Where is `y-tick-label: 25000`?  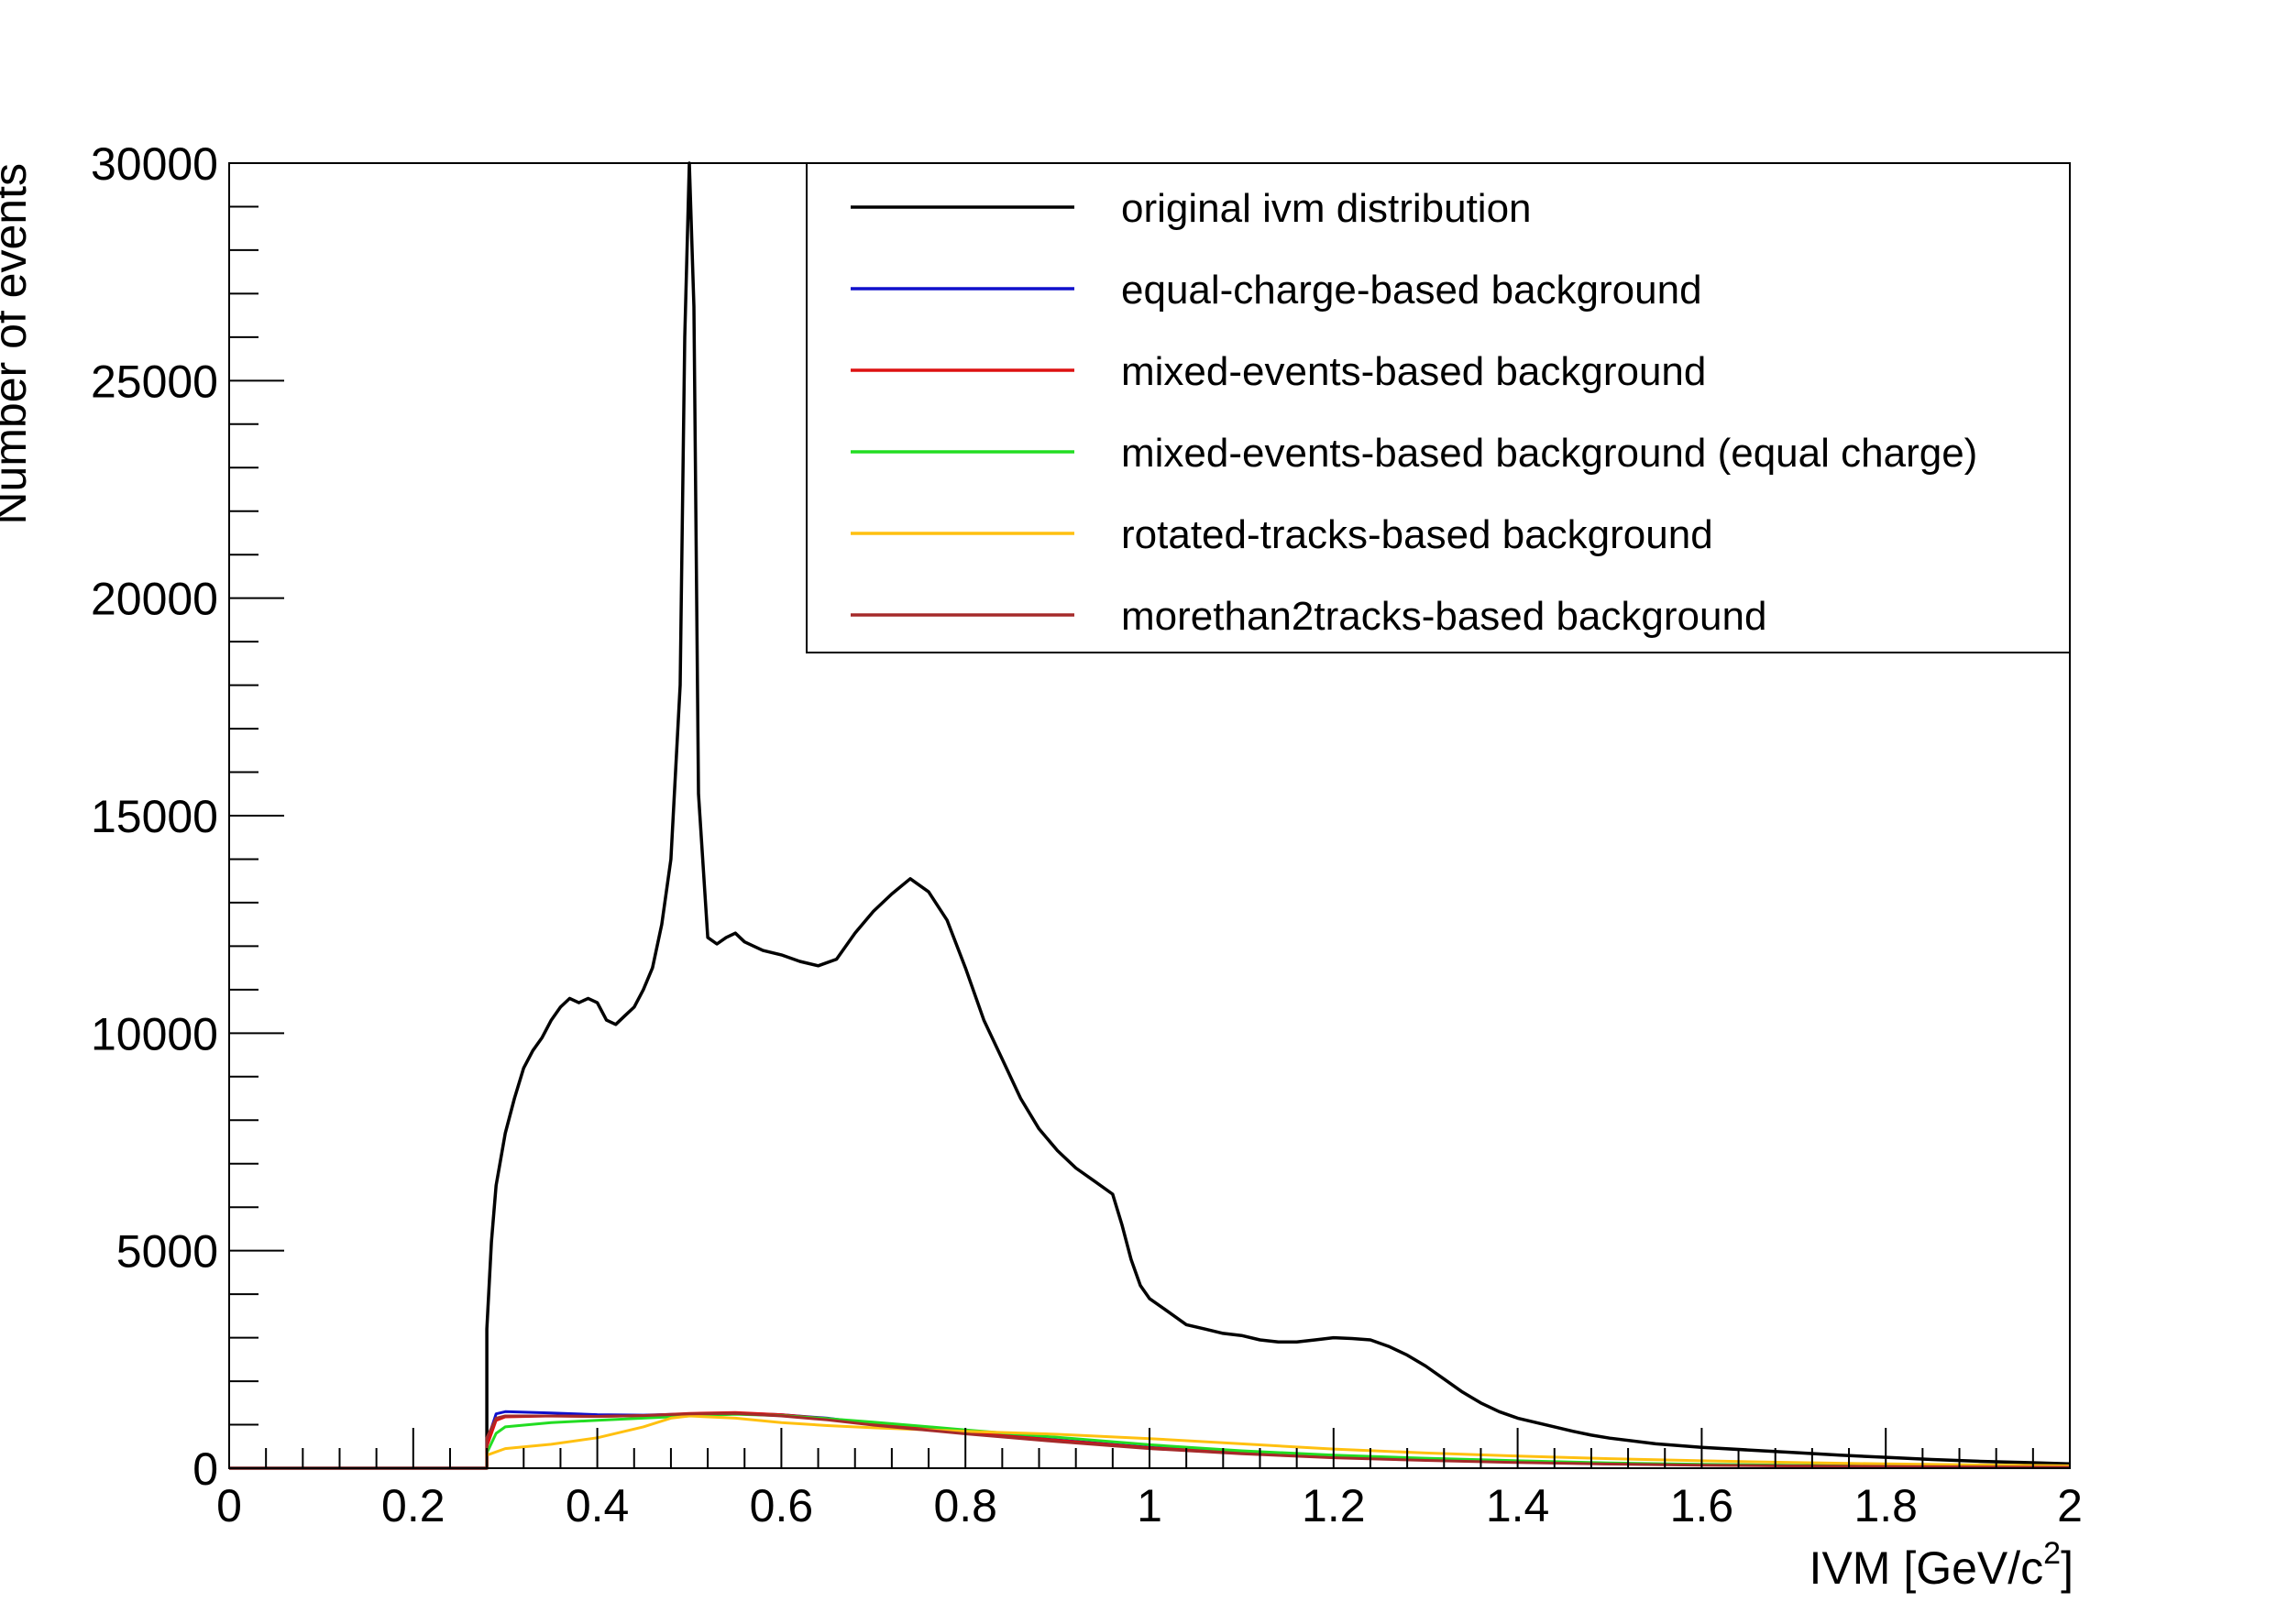 y-tick-label: 25000 is located at coordinates (154, 381).